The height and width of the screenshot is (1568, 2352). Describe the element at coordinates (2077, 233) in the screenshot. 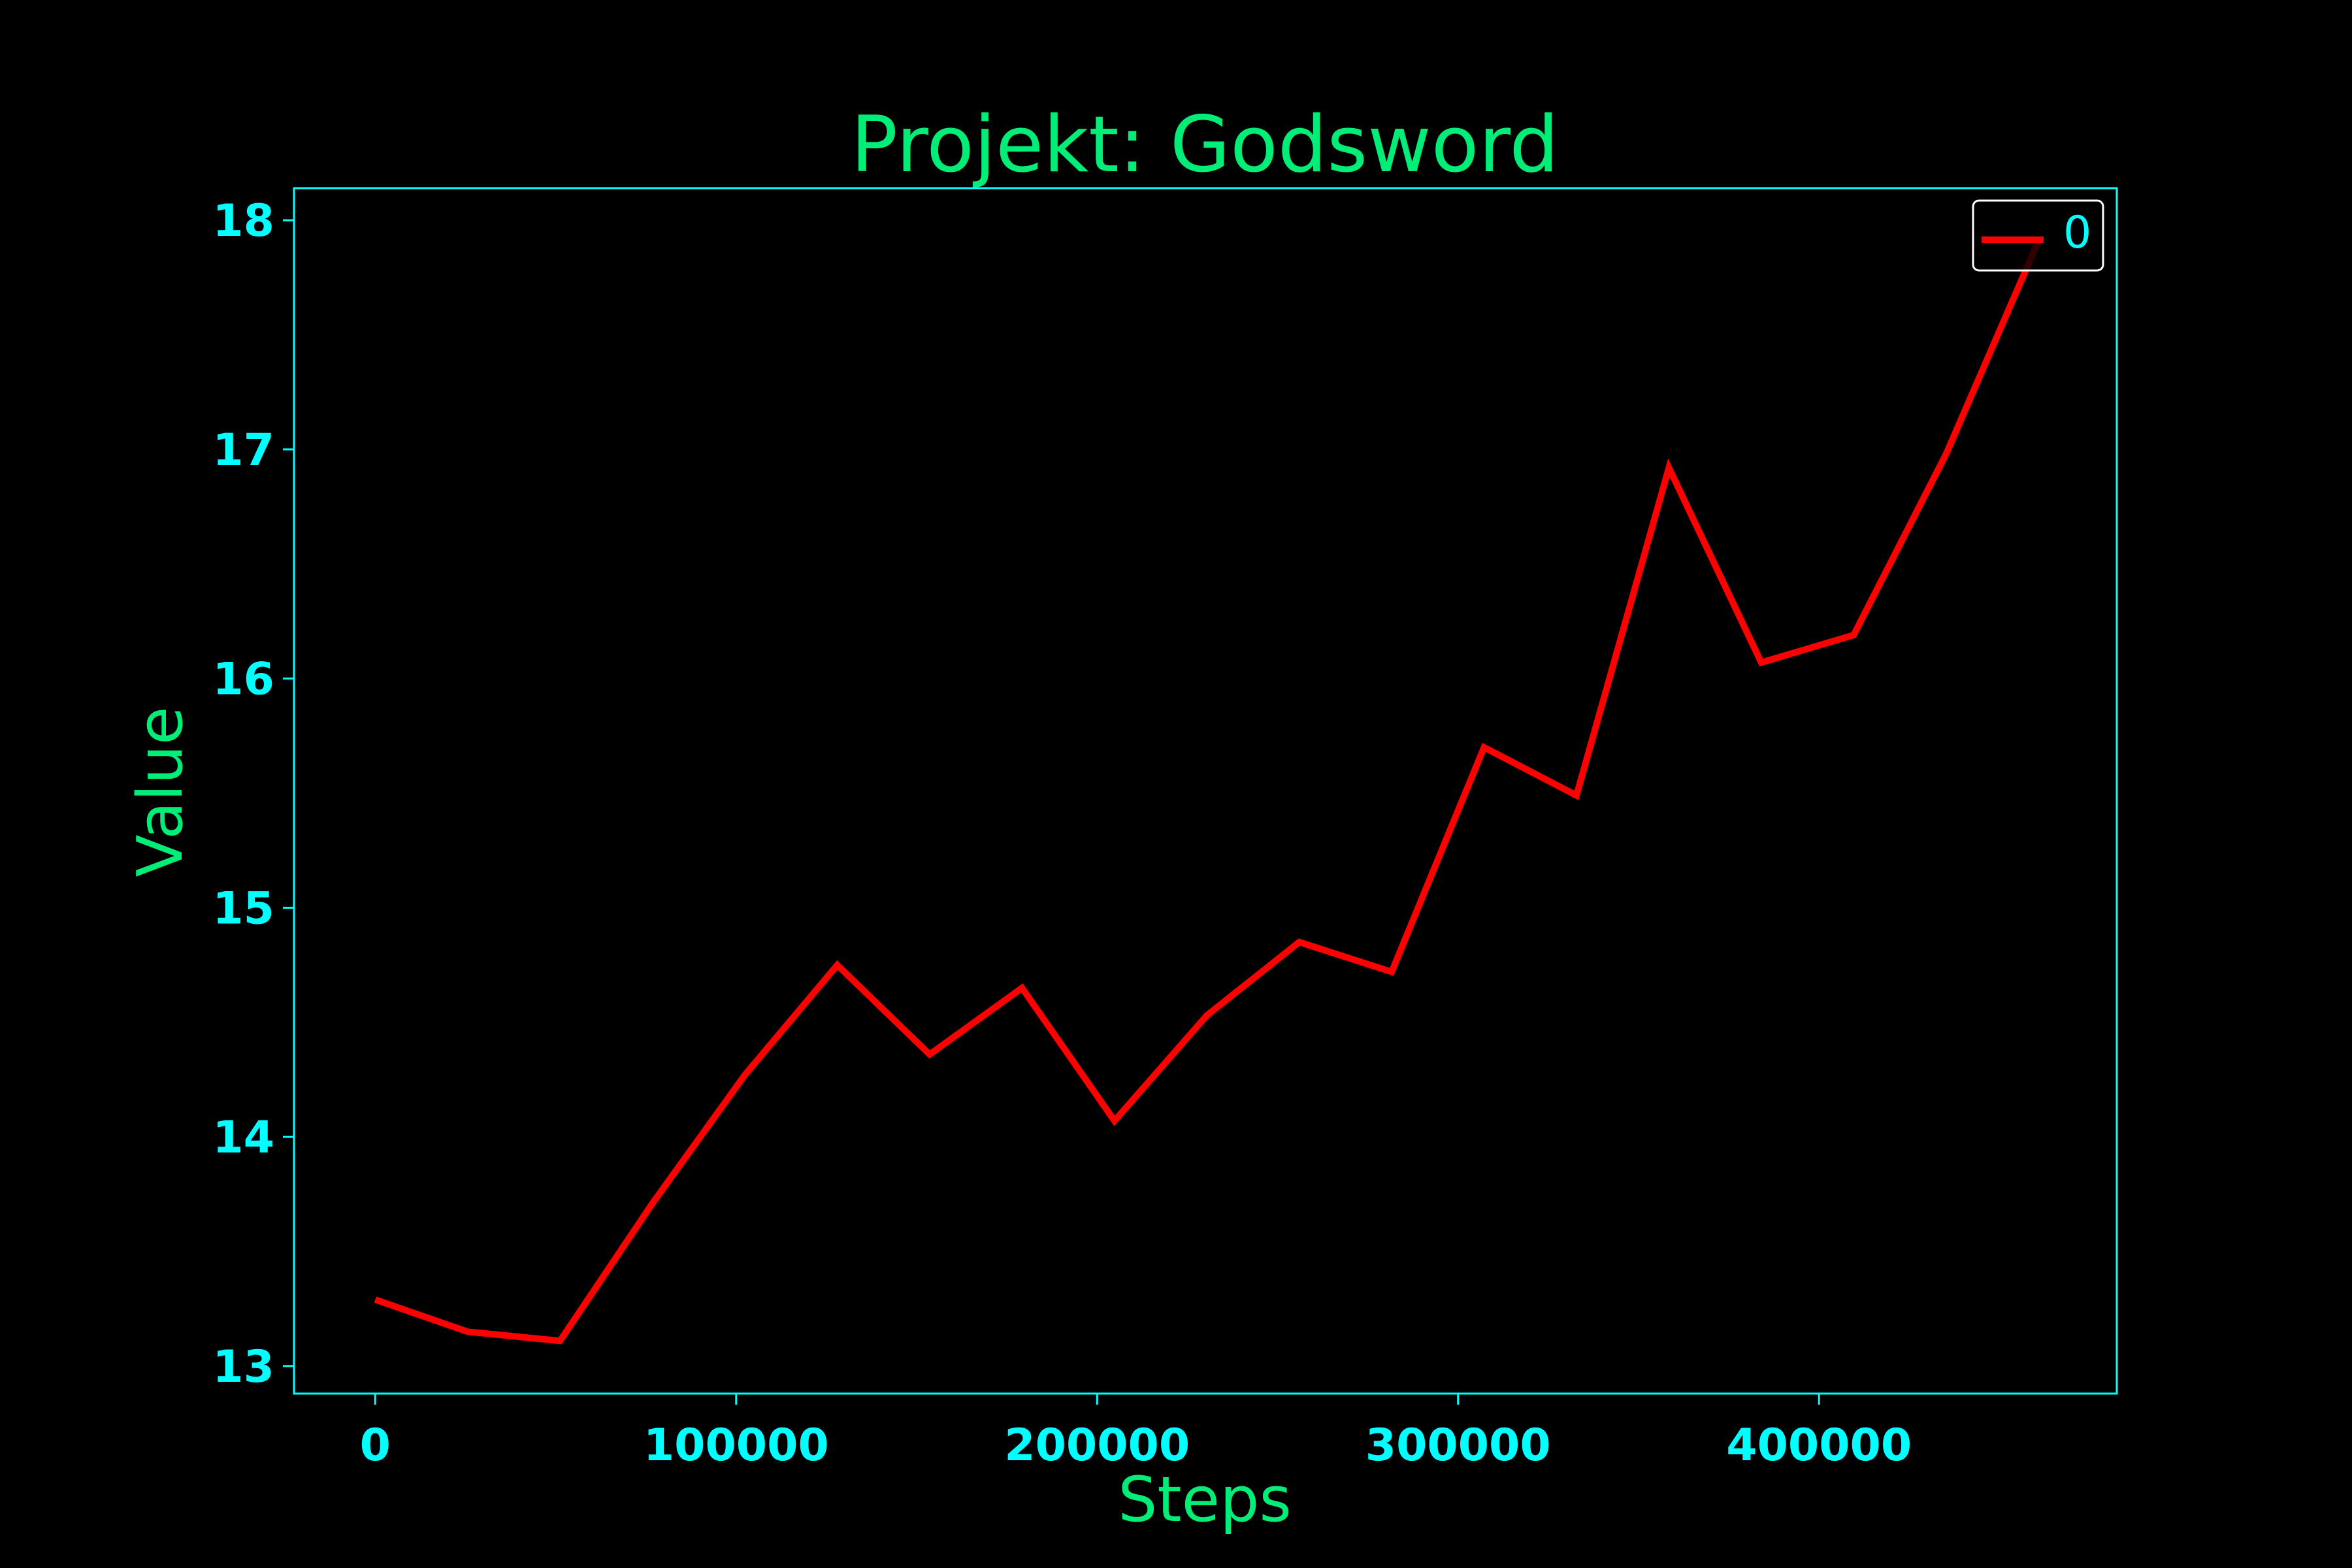

I see `legend-label: 0` at that location.